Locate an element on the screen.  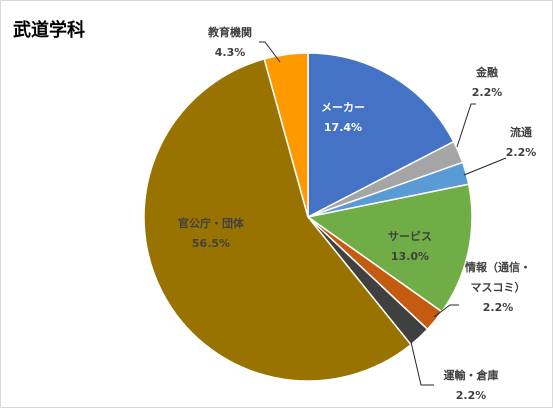
data-label-4: サービス 13.0% is located at coordinates (410, 246).